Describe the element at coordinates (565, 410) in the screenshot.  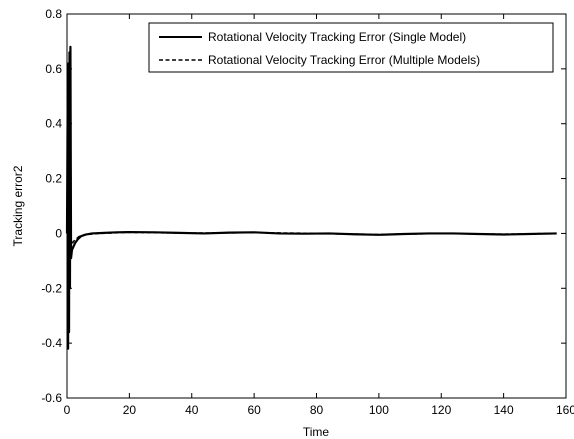
I see `x-tick-label: 160` at that location.